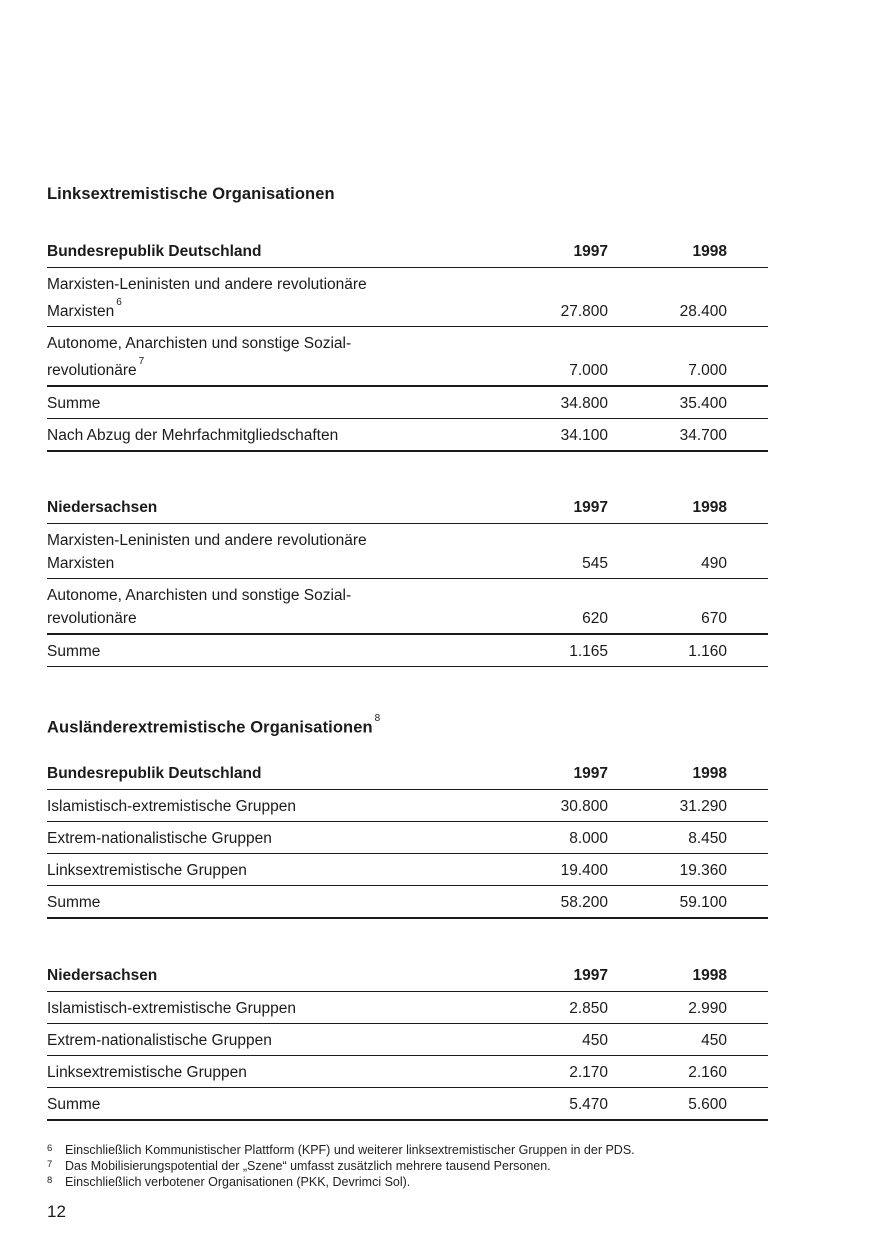  Describe the element at coordinates (703, 404) in the screenshot. I see `value-1998: 35.400` at that location.